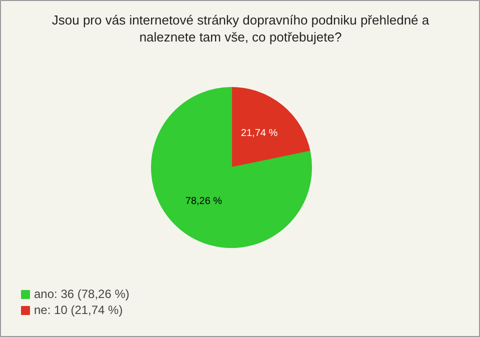  I want to click on chart-title: Jsou pro vás internetové stránky dopravního podniku přehledné a naleznete tam vše, co potřebujete?, so click(241, 28).